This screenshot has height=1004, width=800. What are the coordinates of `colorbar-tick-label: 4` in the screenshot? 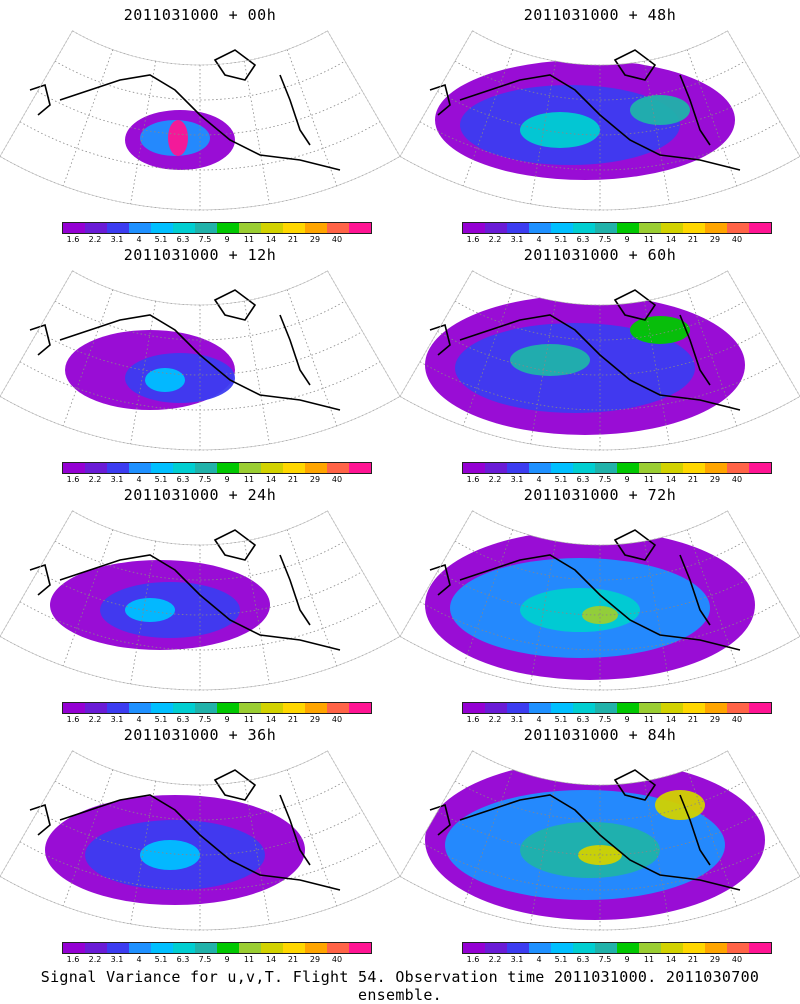 It's located at (538, 959).